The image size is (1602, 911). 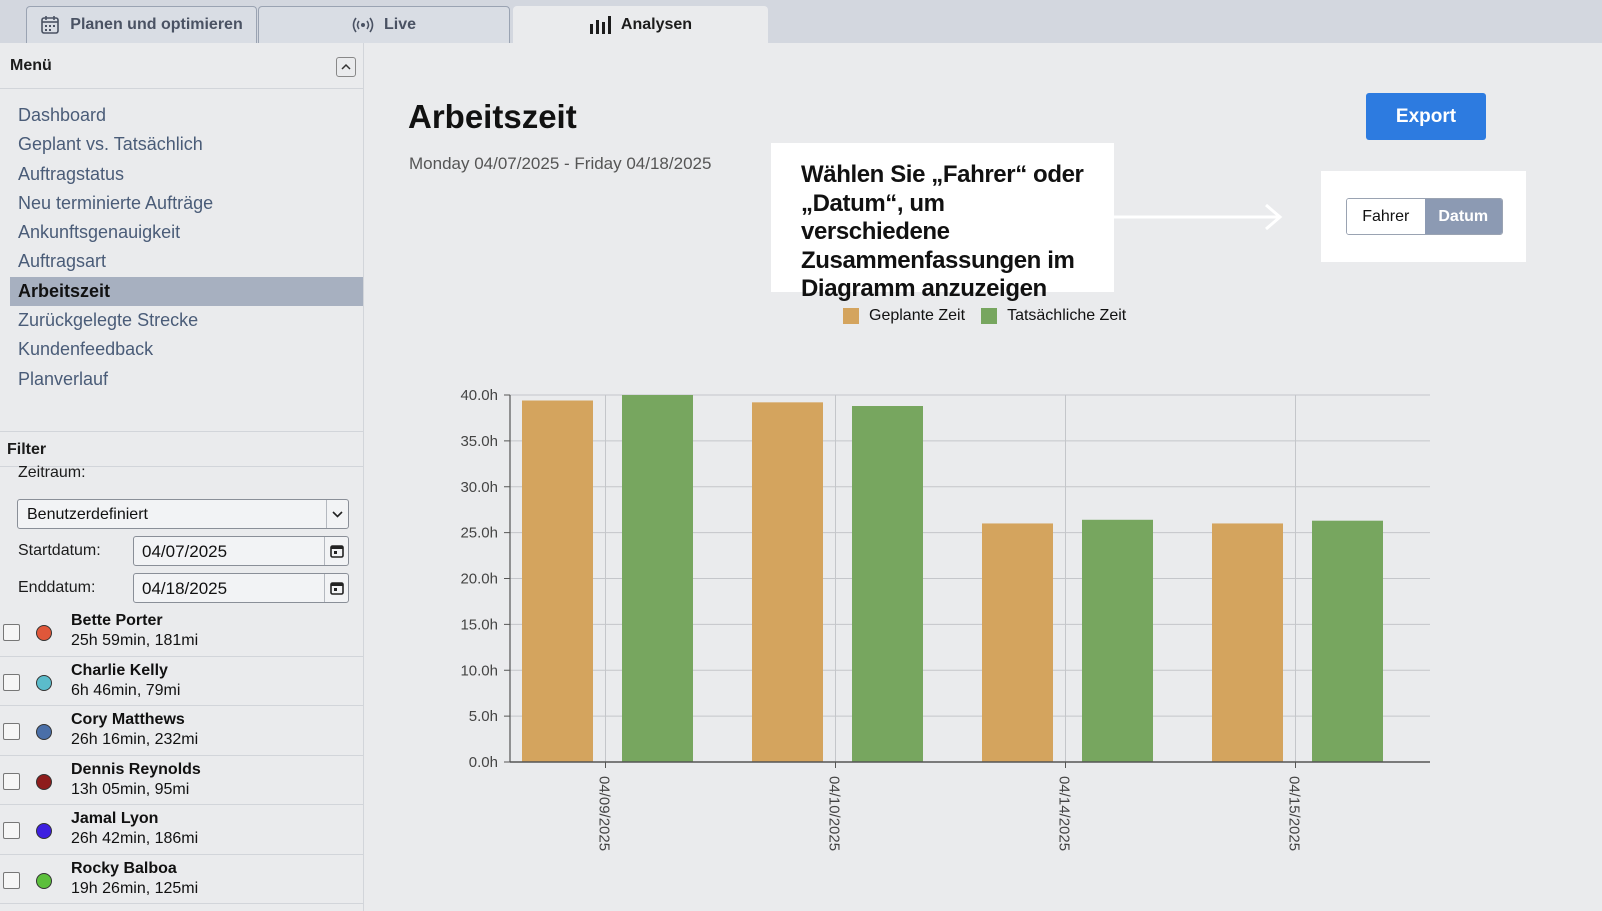 What do you see at coordinates (135, 640) in the screenshot?
I see `driver-stats: 25h 59min, 181mi` at bounding box center [135, 640].